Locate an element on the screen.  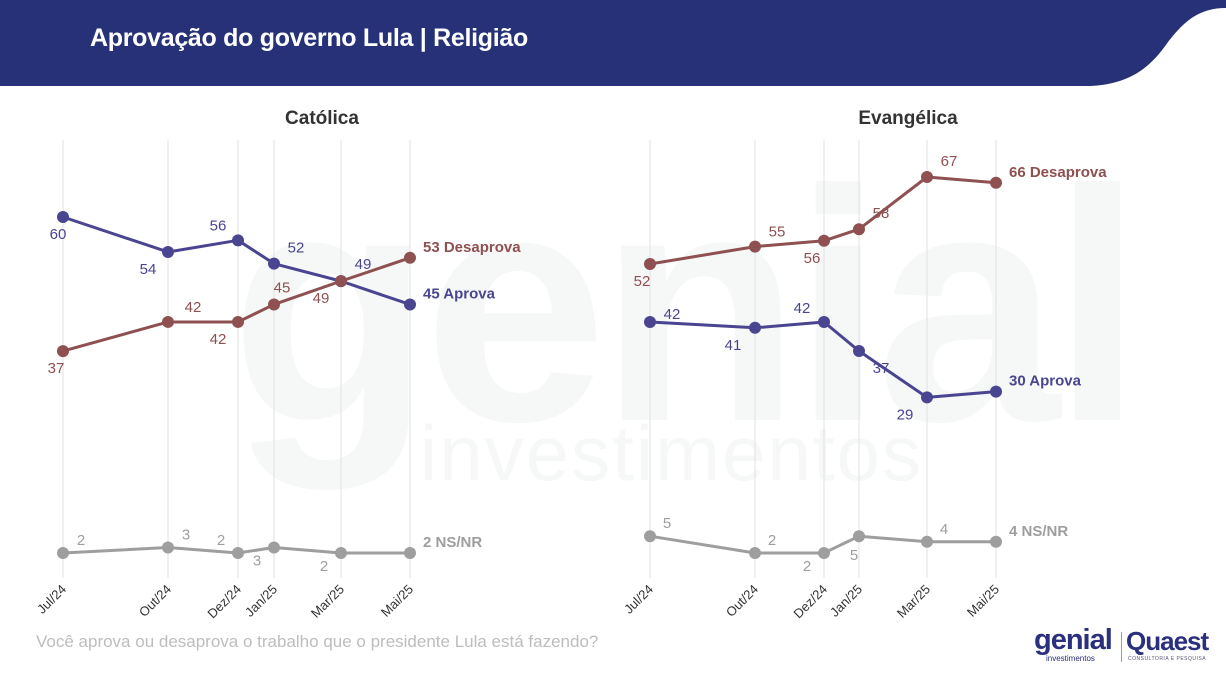
end-label-aprova: 45 Aprova is located at coordinates (459, 293).